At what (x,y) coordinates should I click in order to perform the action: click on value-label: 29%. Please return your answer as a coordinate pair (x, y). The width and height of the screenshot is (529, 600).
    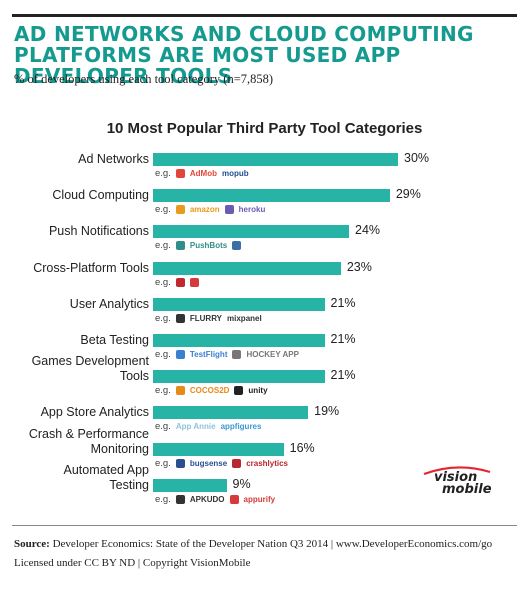
    Looking at the image, I should click on (408, 194).